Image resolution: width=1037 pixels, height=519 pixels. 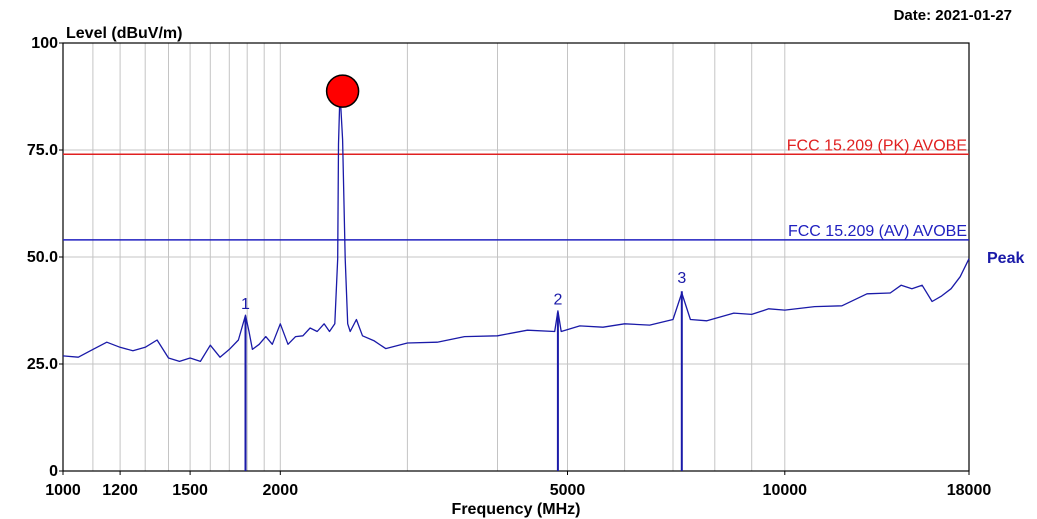 I want to click on x-tick-label: 10000, so click(x=785, y=490).